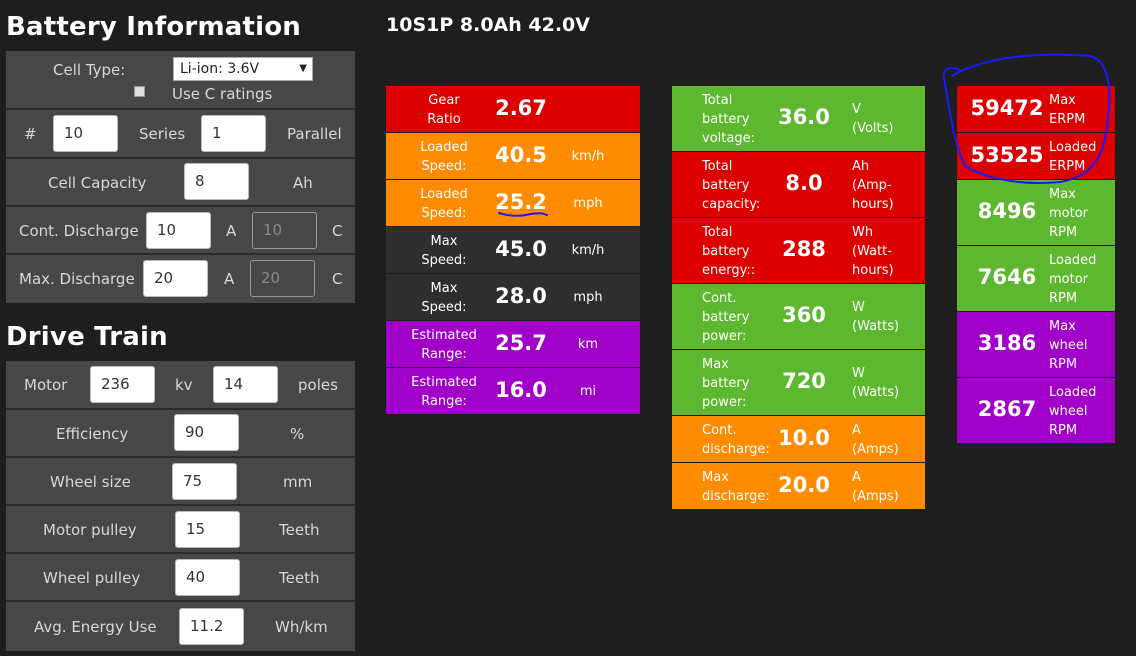 The width and height of the screenshot is (1136, 656). What do you see at coordinates (1007, 154) in the screenshot?
I see `rpm-card-value: 53525` at bounding box center [1007, 154].